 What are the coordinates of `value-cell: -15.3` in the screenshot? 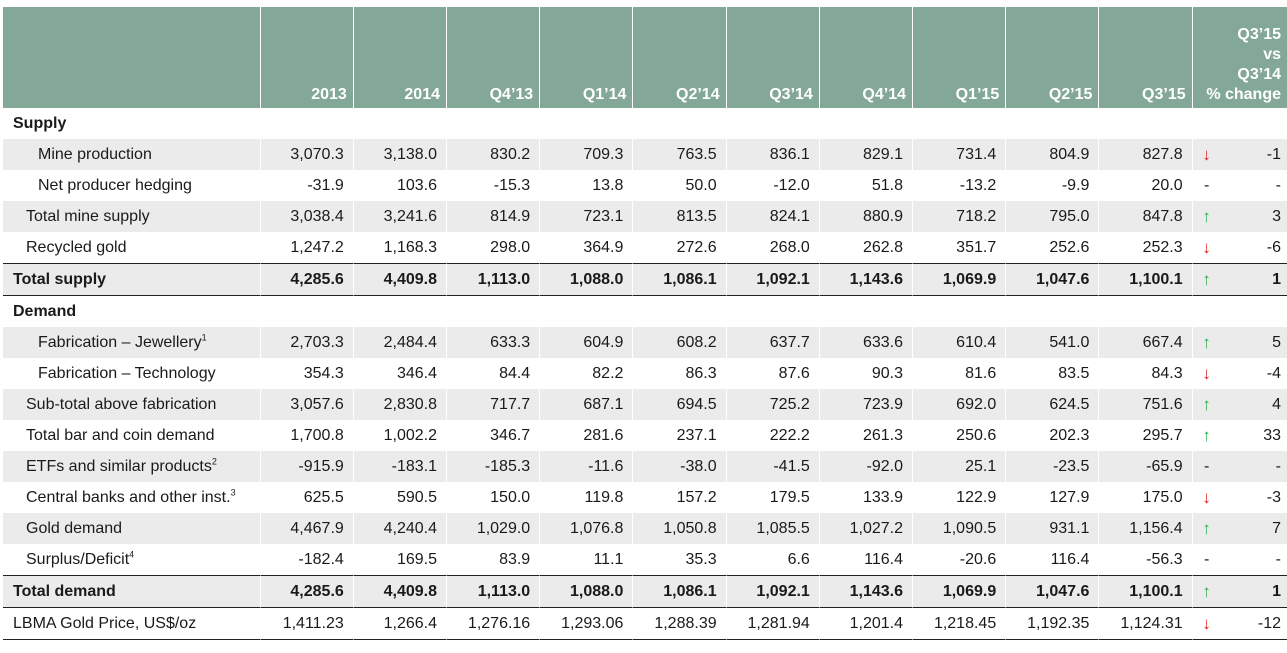 It's located at (492, 185).